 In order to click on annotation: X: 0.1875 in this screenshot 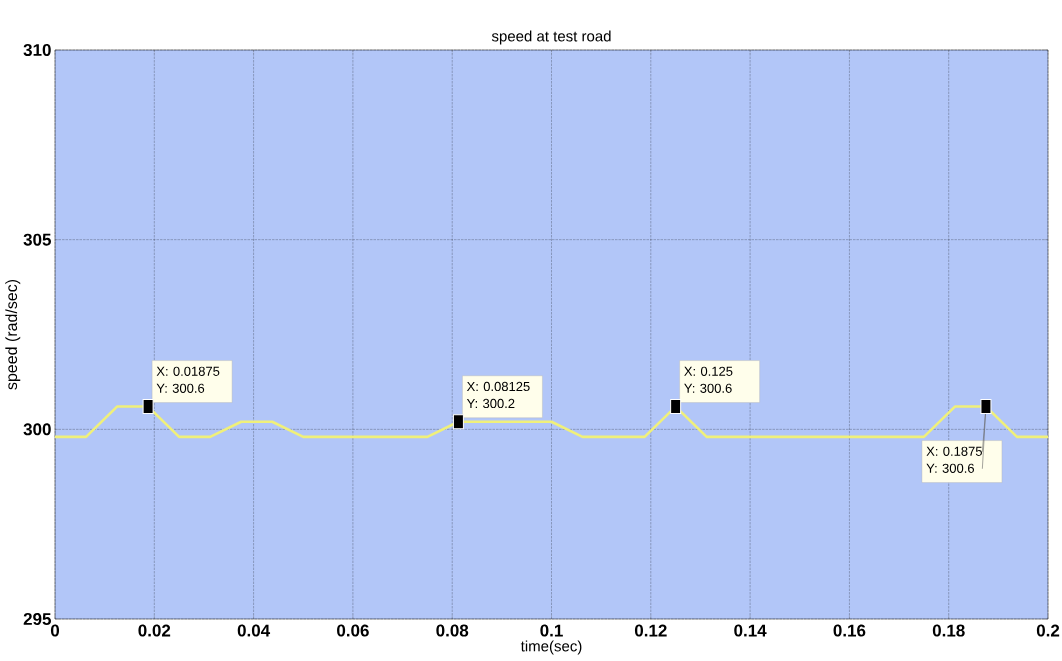, I will do `click(954, 451)`.